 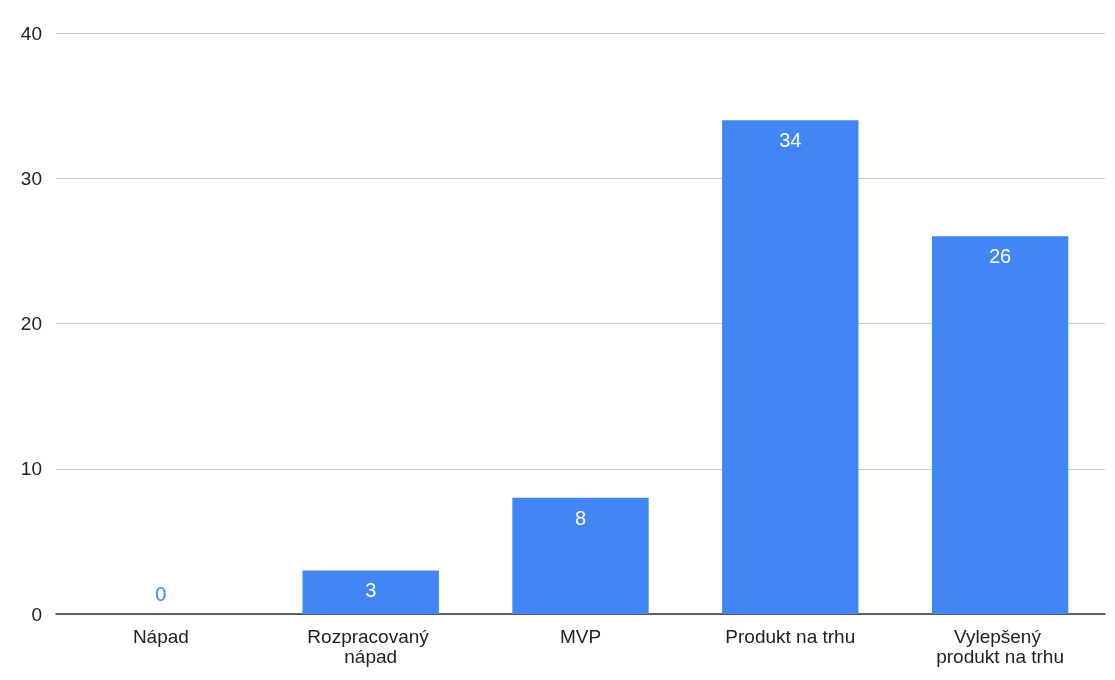 What do you see at coordinates (161, 594) in the screenshot?
I see `data-label: 0` at bounding box center [161, 594].